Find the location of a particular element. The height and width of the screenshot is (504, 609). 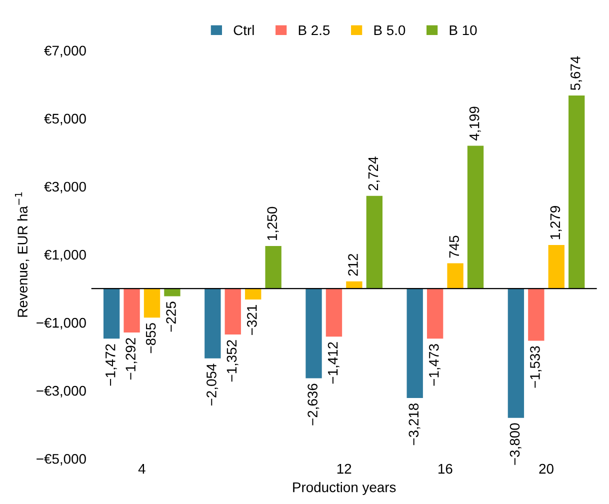

data-label: 5,674 is located at coordinates (576, 73).